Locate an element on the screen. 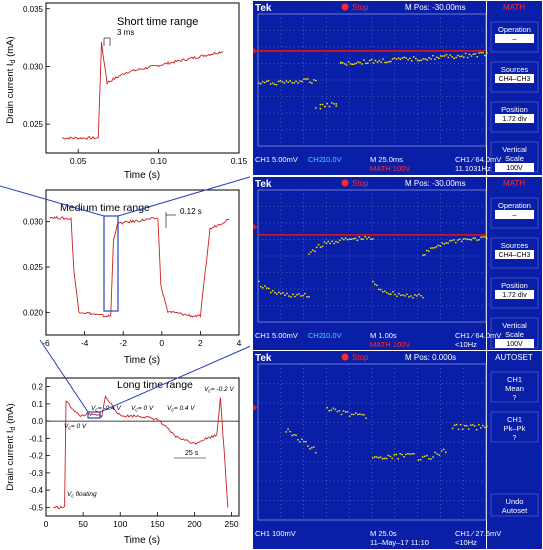 Image resolution: width=543 pixels, height=550 pixels. scope-mpos: M Pos: -30.00ms is located at coordinates (435, 7).